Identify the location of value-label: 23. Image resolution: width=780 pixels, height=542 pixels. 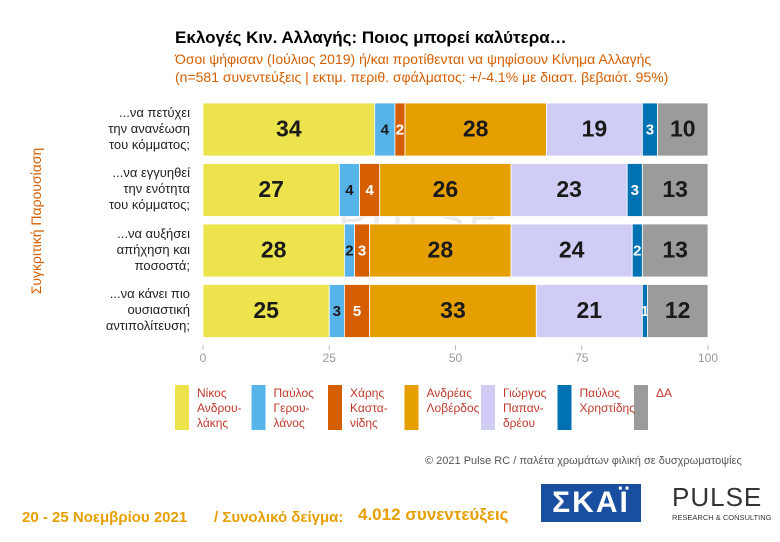
(569, 189).